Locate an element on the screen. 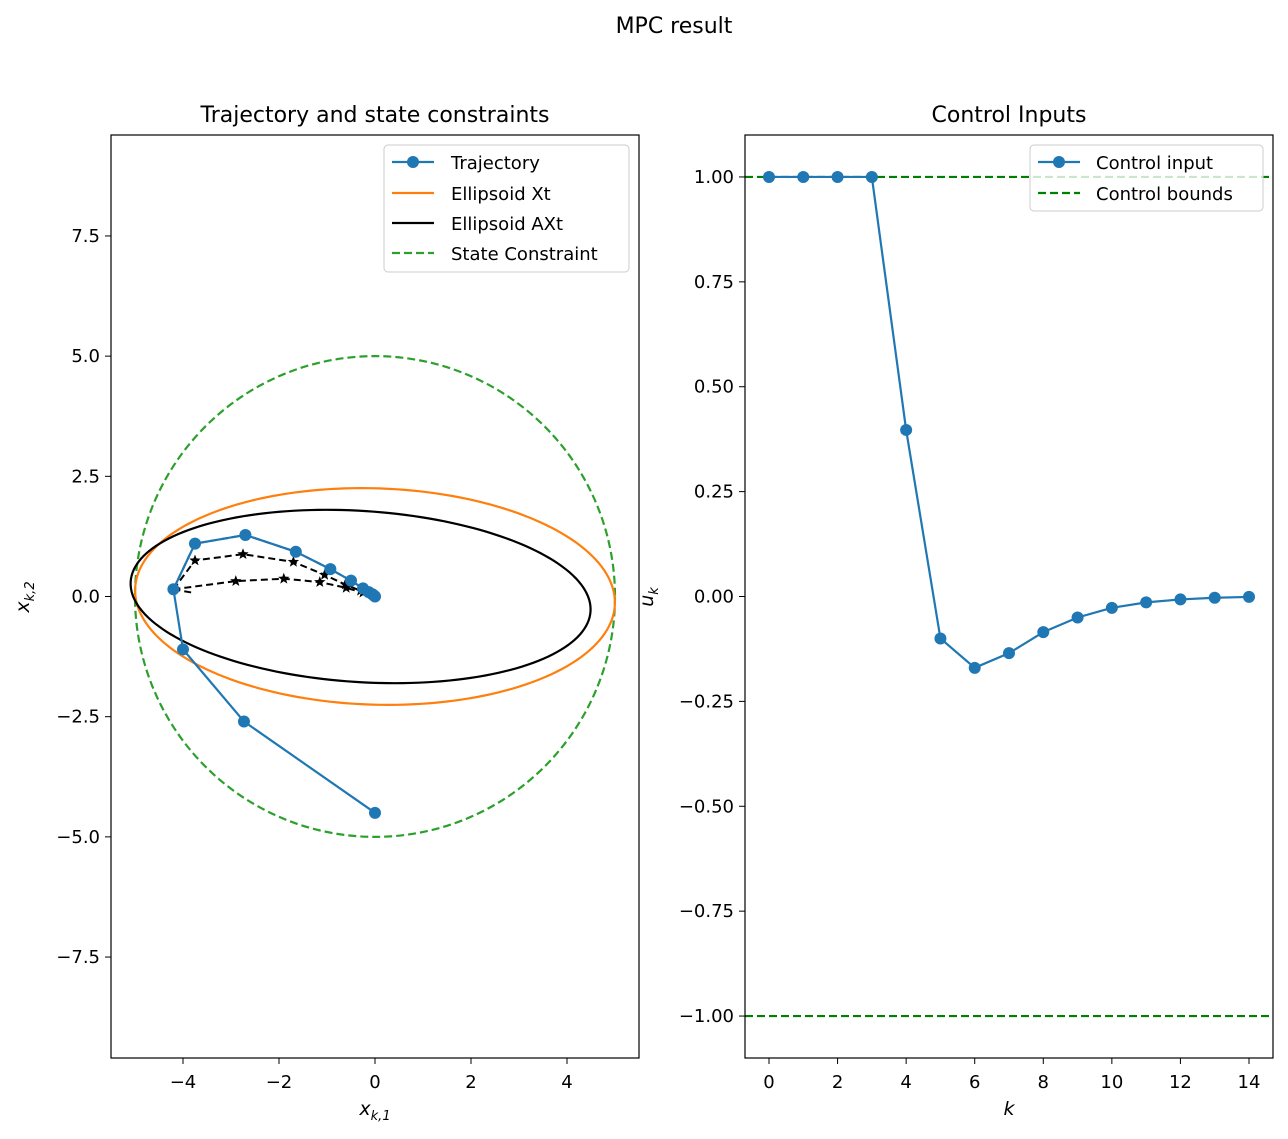 Image resolution: width=1288 pixels, height=1139 pixels. trajectory-ytick-label: 2.5 is located at coordinates (85, 476).